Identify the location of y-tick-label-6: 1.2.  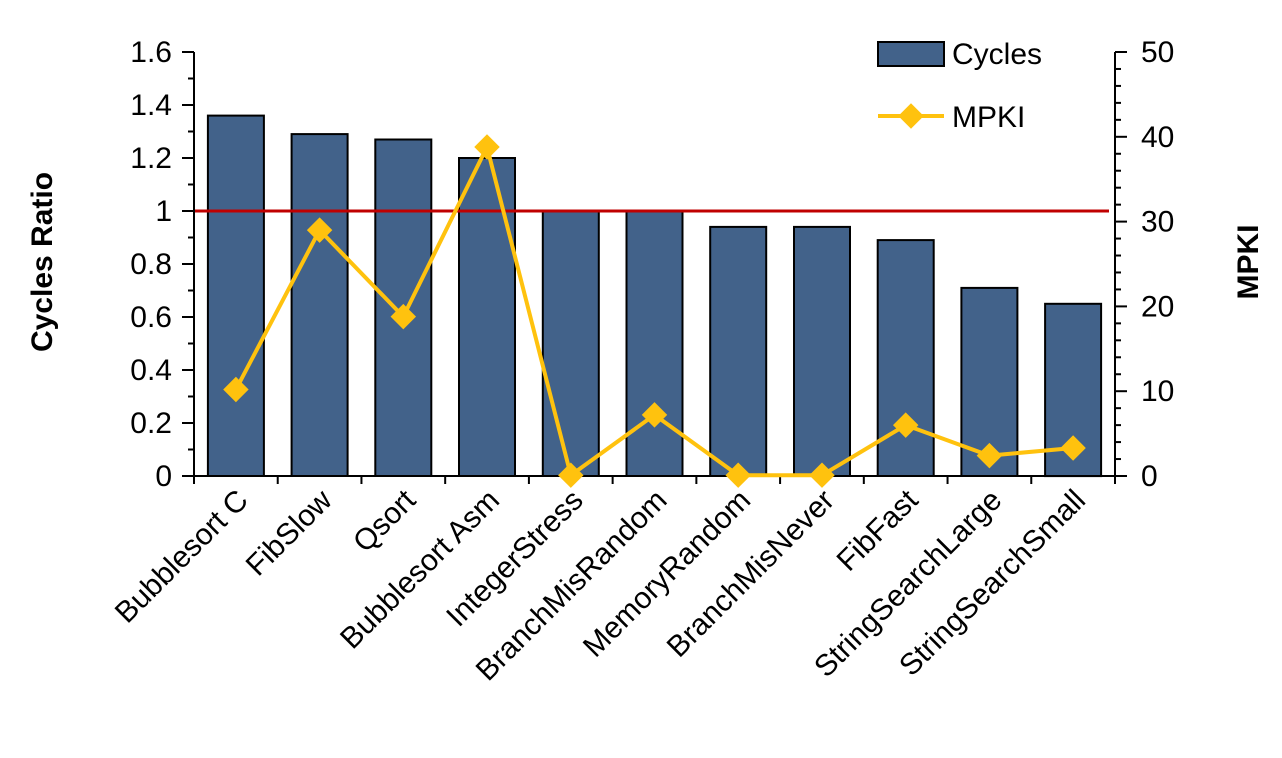
(151, 158).